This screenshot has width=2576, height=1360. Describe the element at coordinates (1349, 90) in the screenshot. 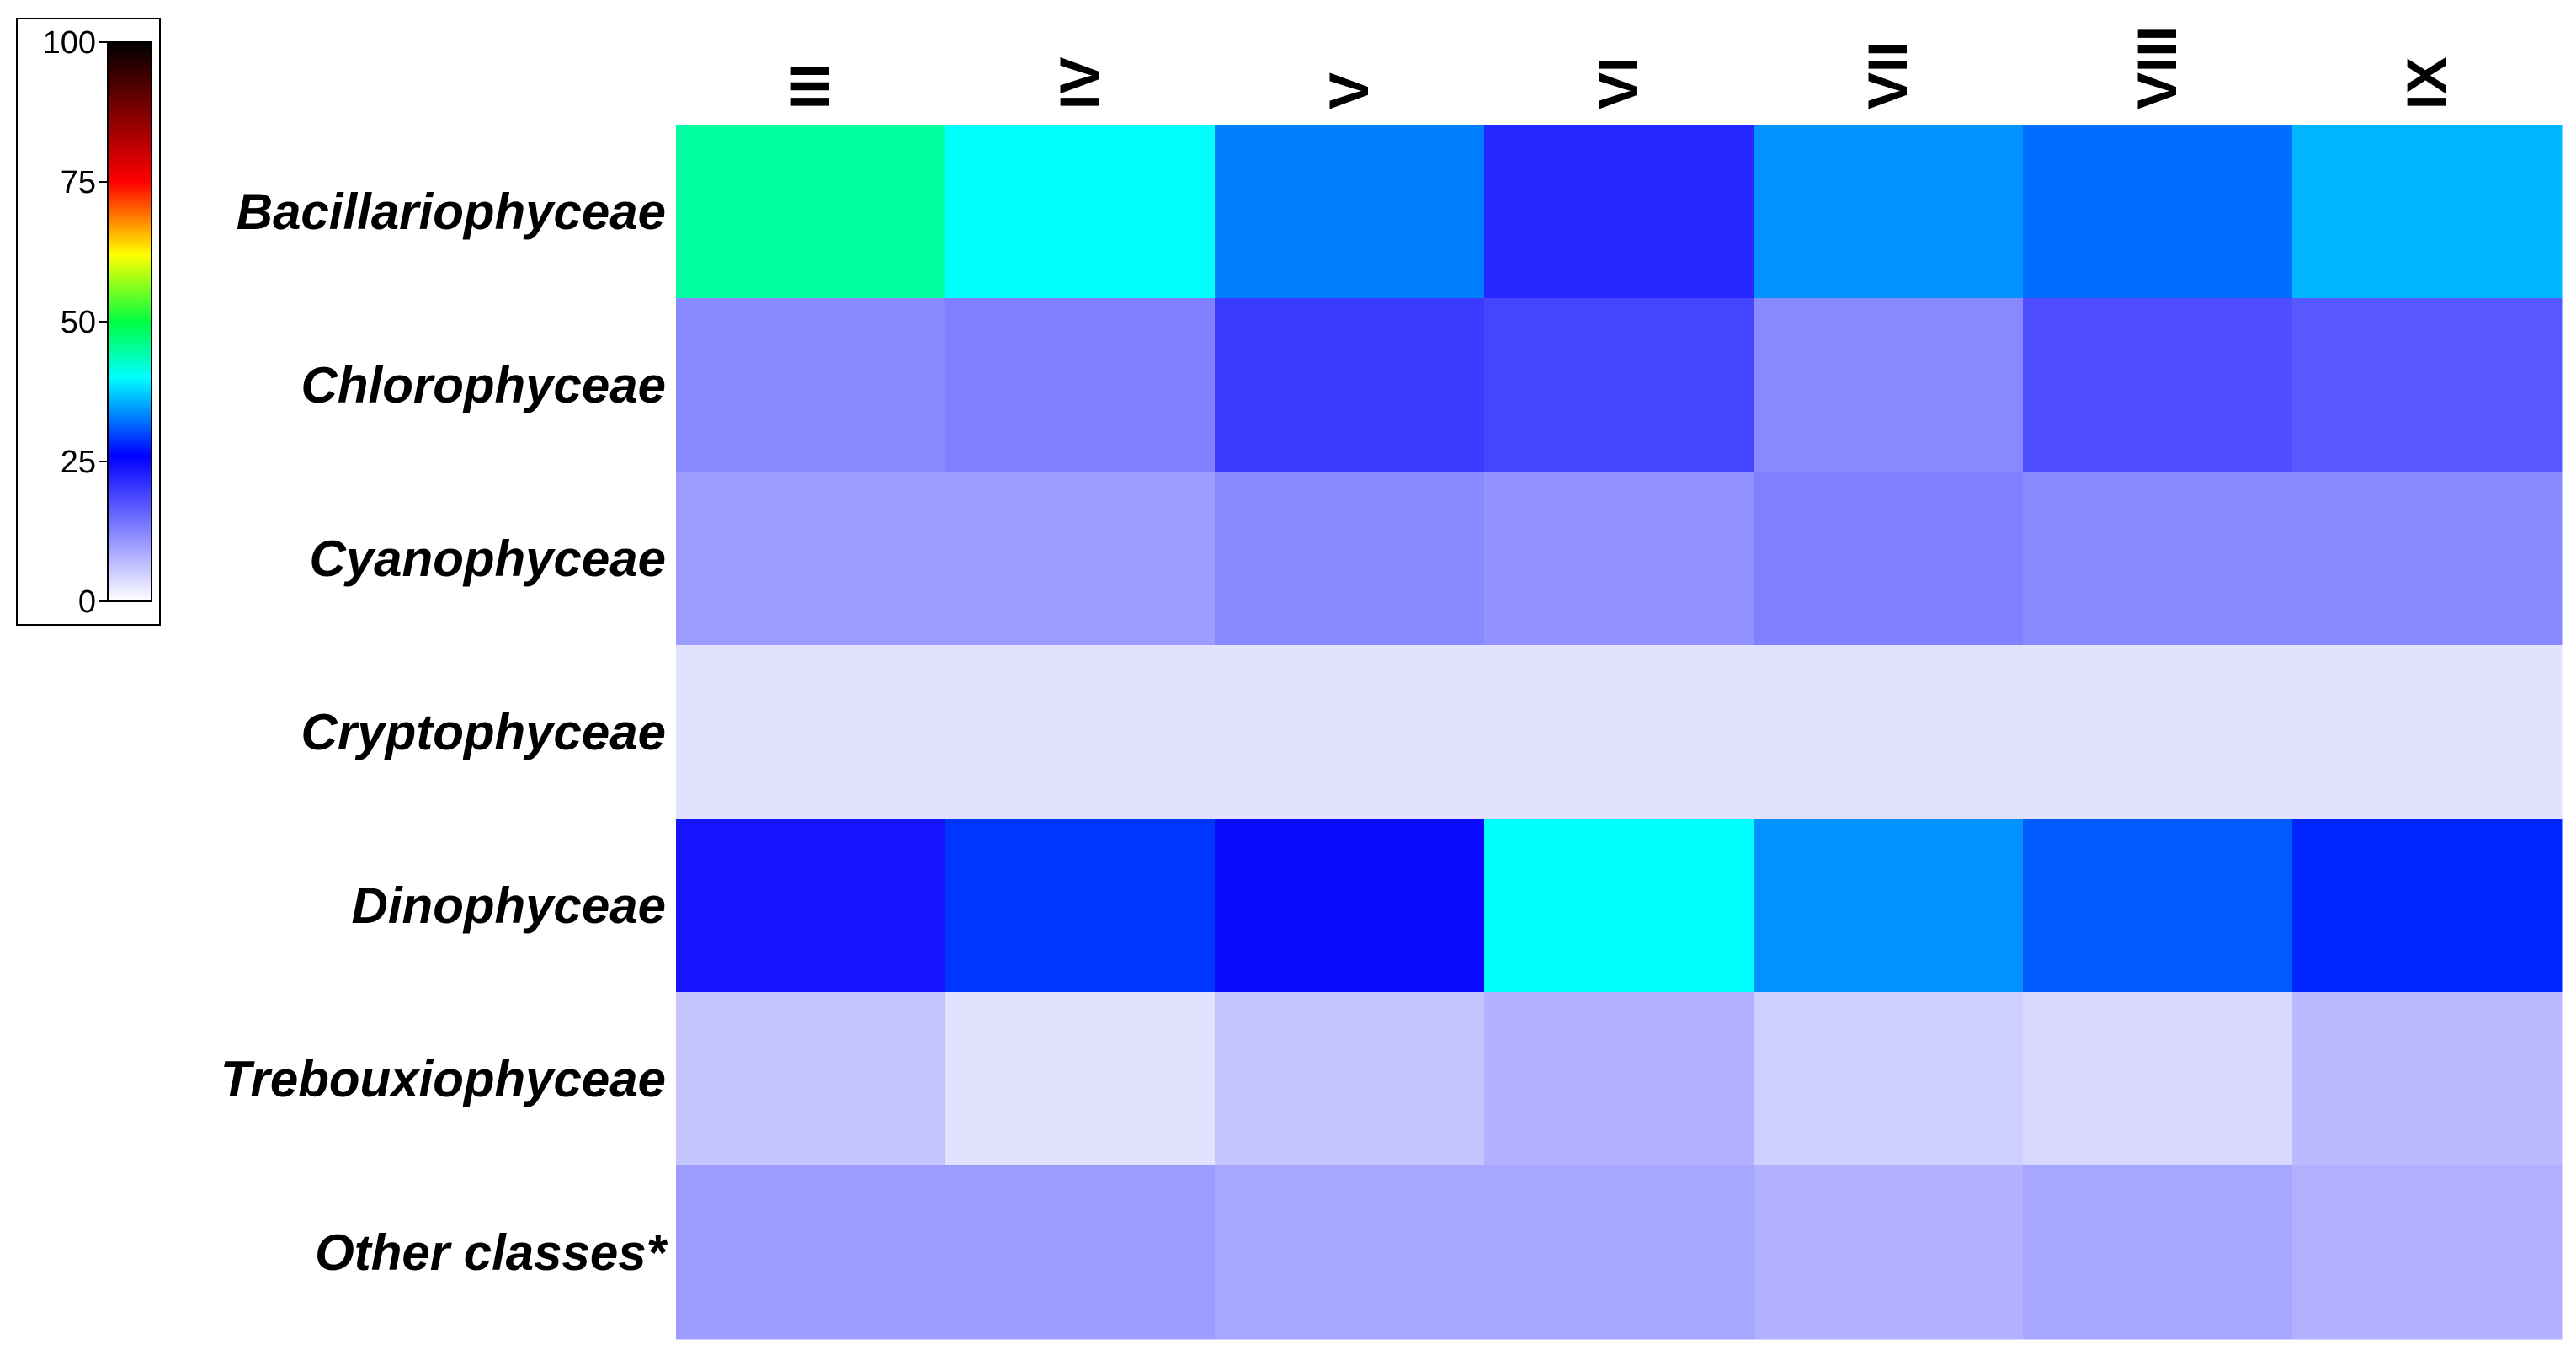

I see `column-label: V` at that location.